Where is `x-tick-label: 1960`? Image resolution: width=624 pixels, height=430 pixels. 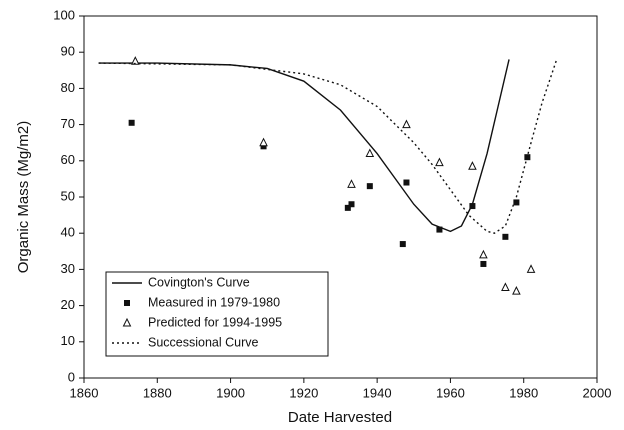
x-tick-label: 1960 is located at coordinates (450, 392).